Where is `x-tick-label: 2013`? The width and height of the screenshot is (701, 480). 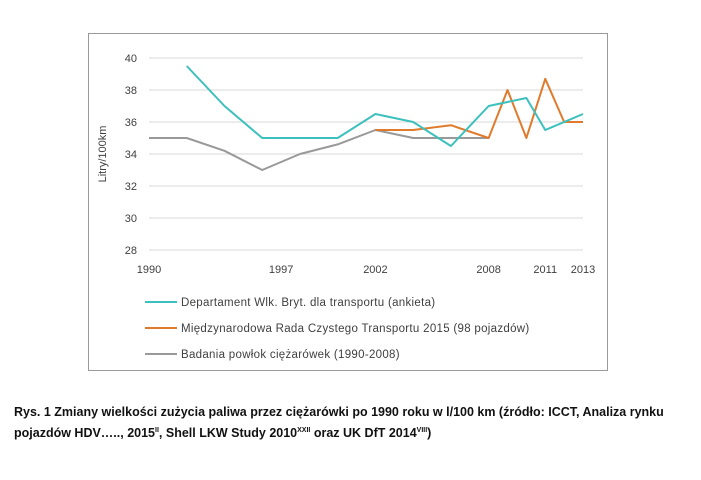 x-tick-label: 2013 is located at coordinates (583, 270).